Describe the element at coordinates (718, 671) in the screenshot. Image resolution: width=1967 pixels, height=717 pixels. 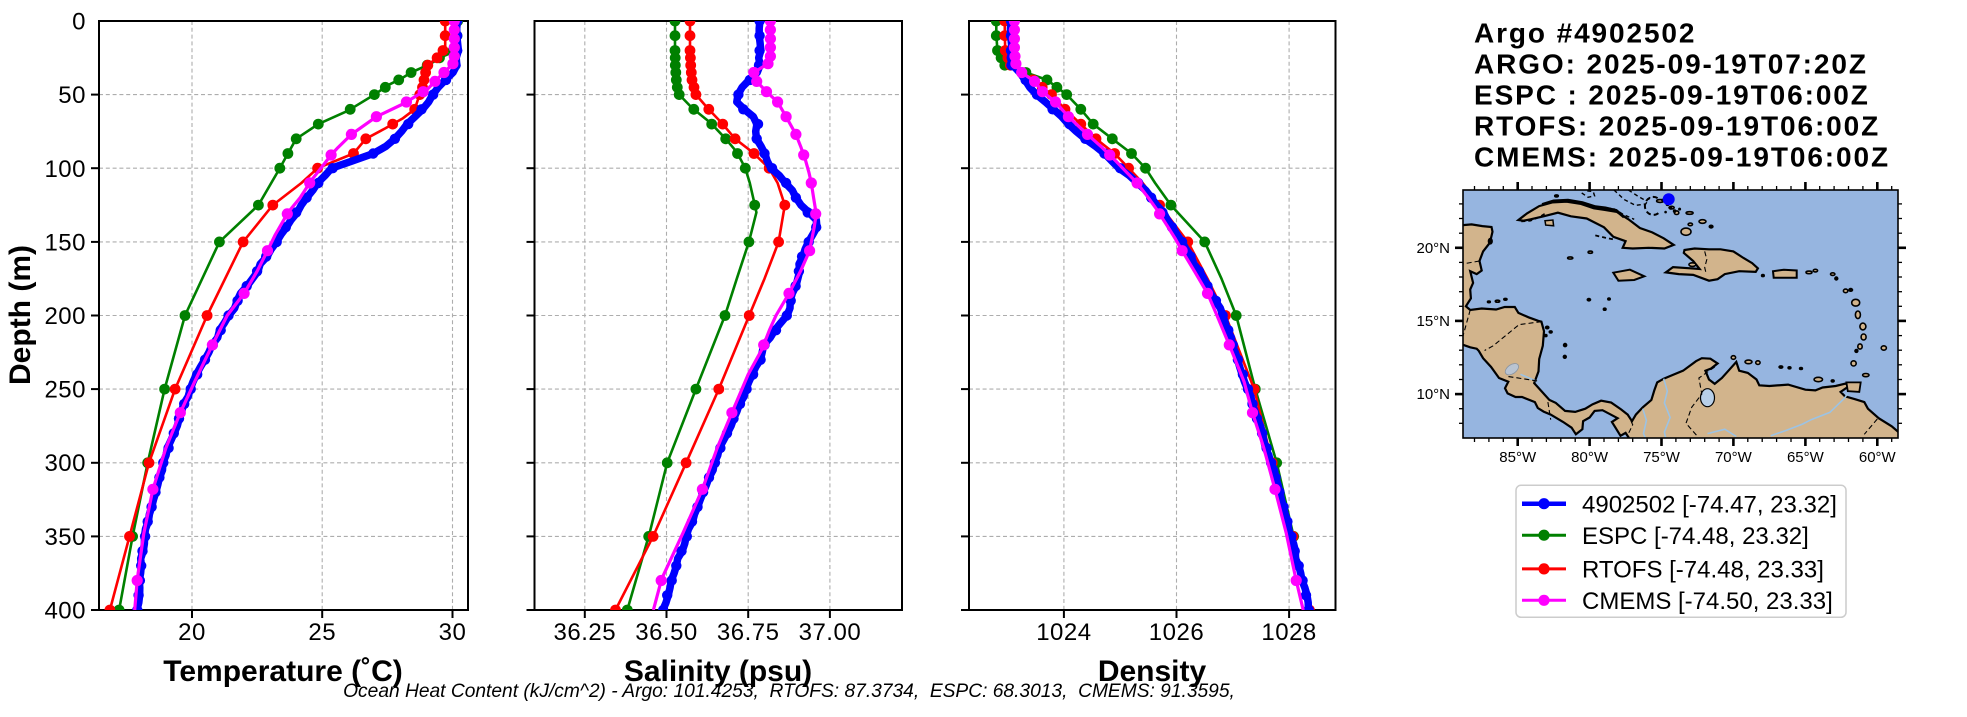
I see `svg-text: Salinity (psu)` at that location.